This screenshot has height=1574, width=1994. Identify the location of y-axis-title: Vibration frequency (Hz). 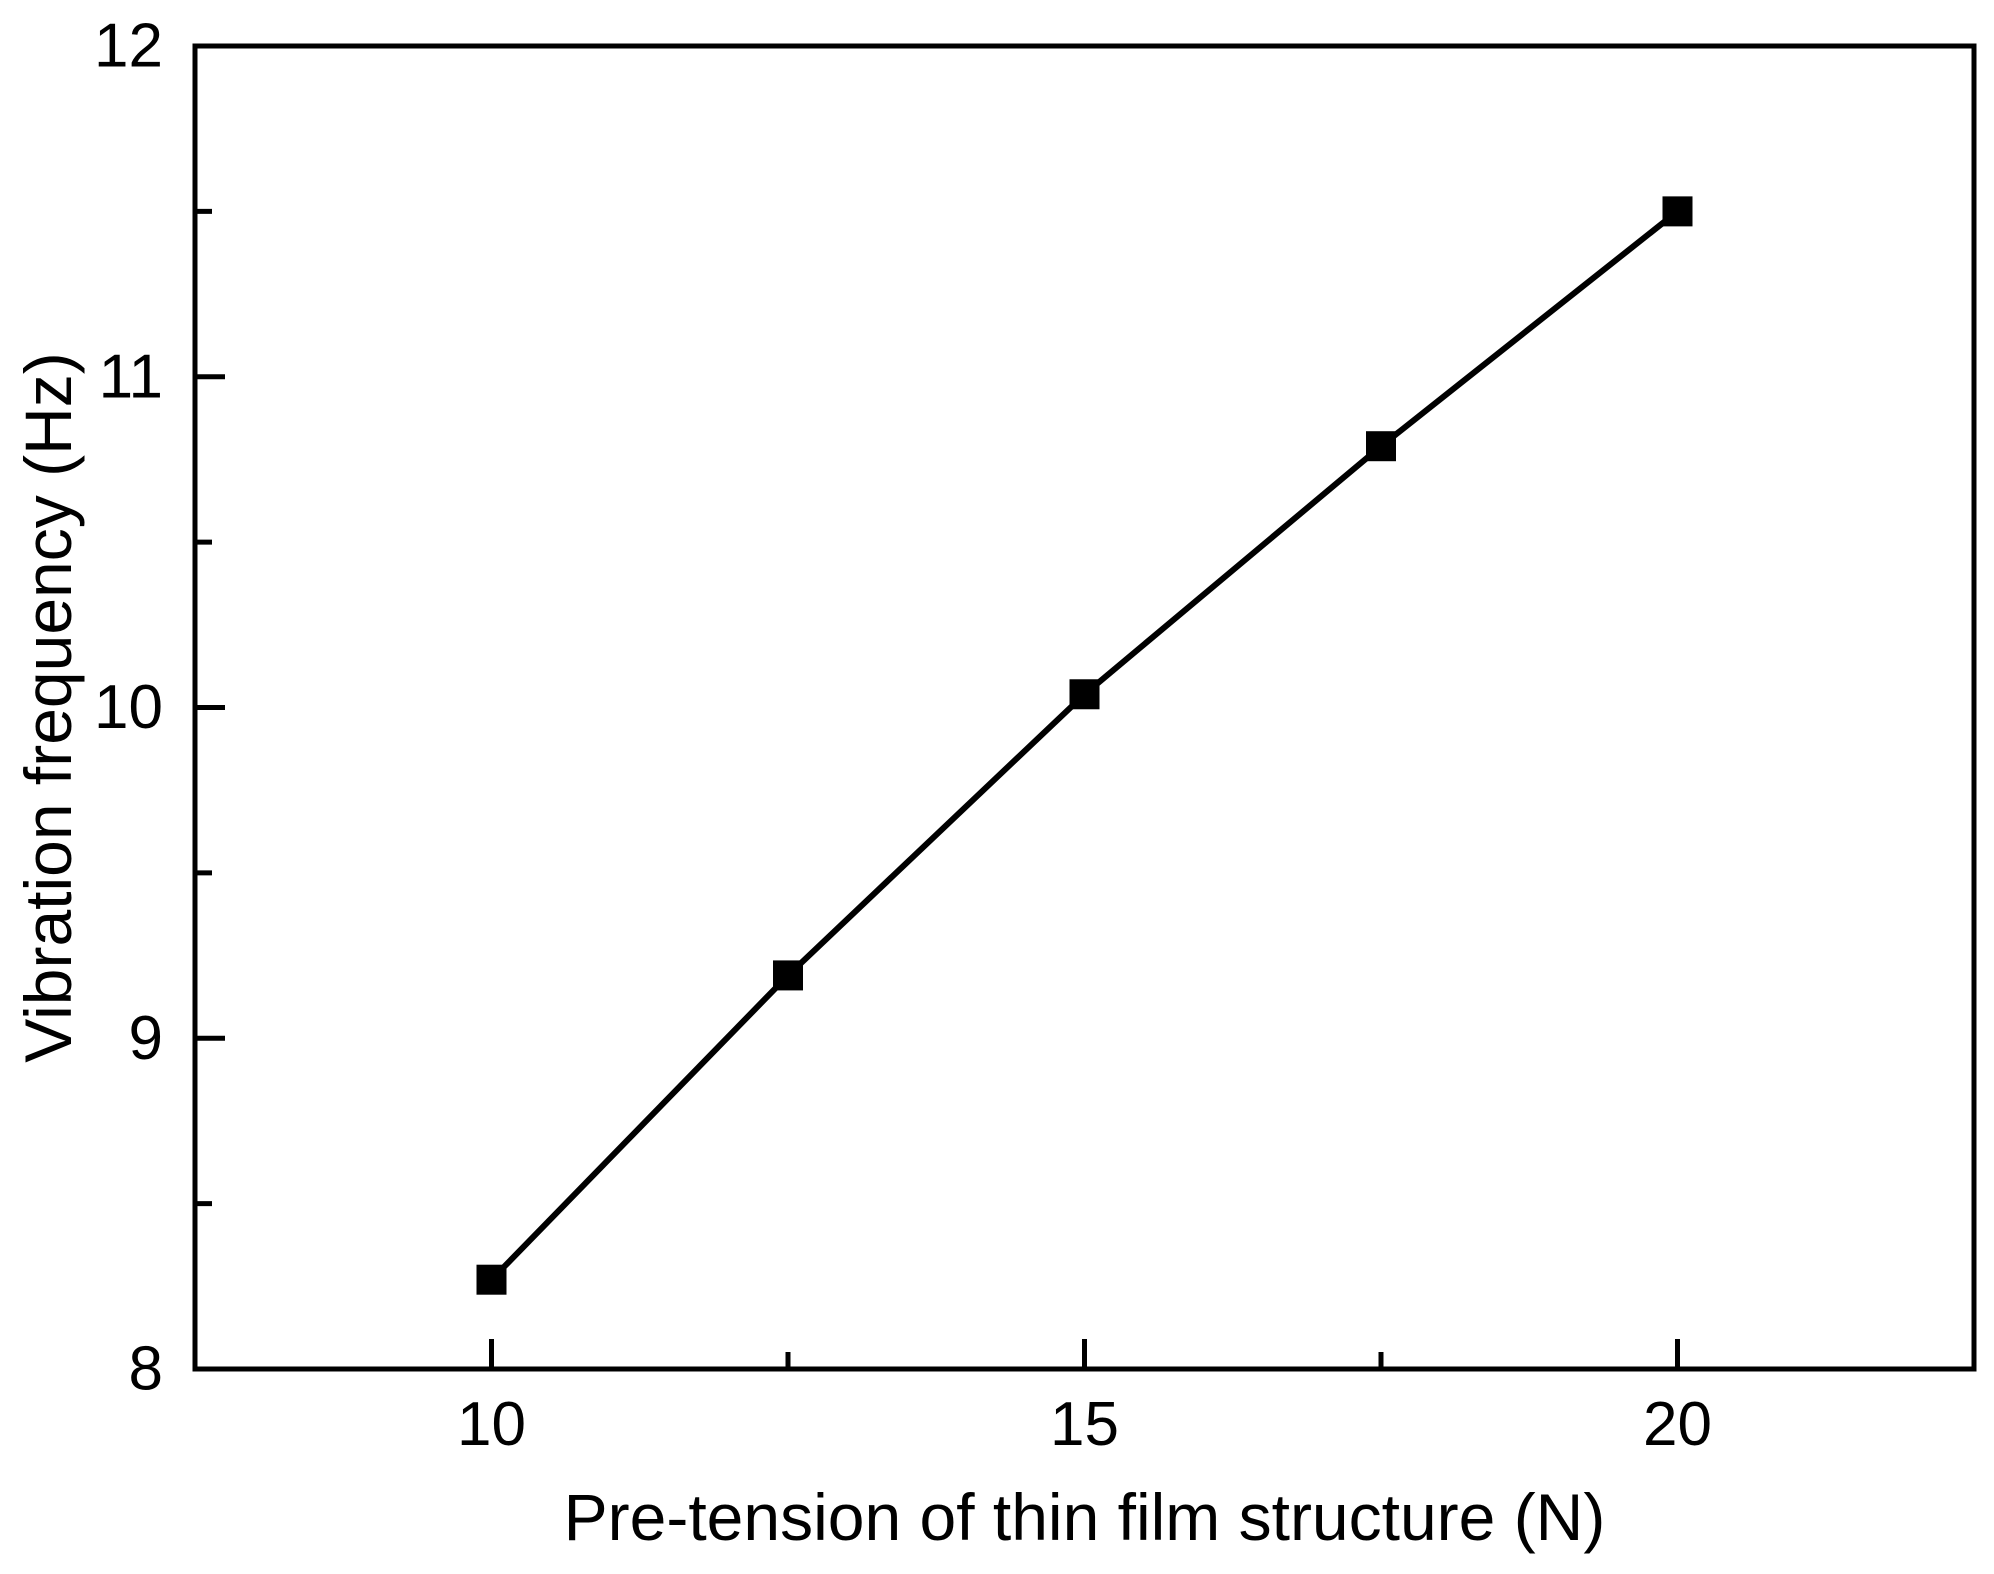
(48, 707).